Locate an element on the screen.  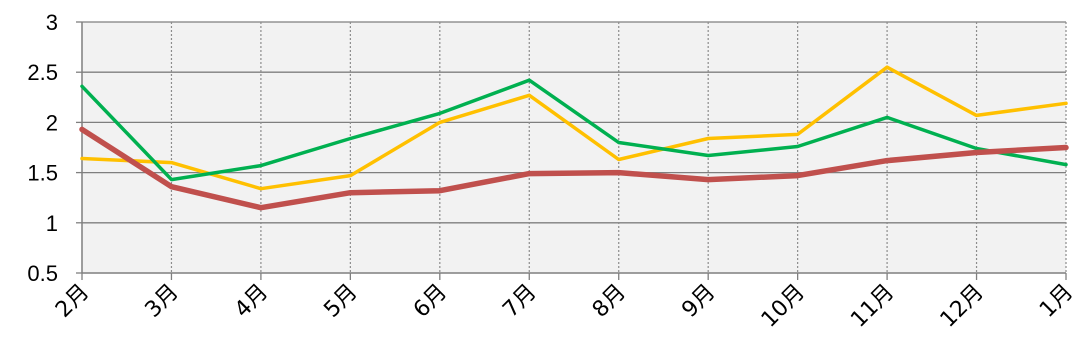
x-tick-label: 2月 is located at coordinates (72, 301).